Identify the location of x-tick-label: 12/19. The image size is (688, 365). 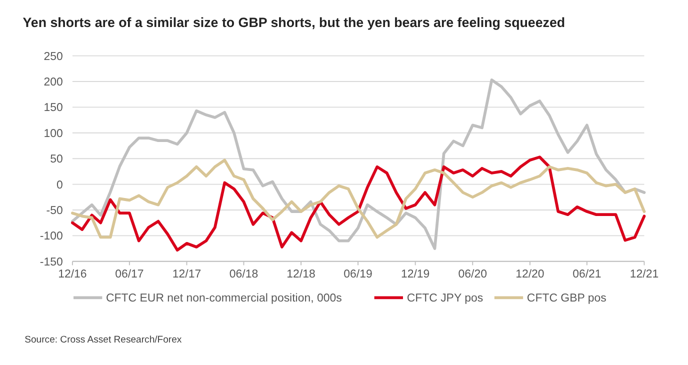
(415, 274).